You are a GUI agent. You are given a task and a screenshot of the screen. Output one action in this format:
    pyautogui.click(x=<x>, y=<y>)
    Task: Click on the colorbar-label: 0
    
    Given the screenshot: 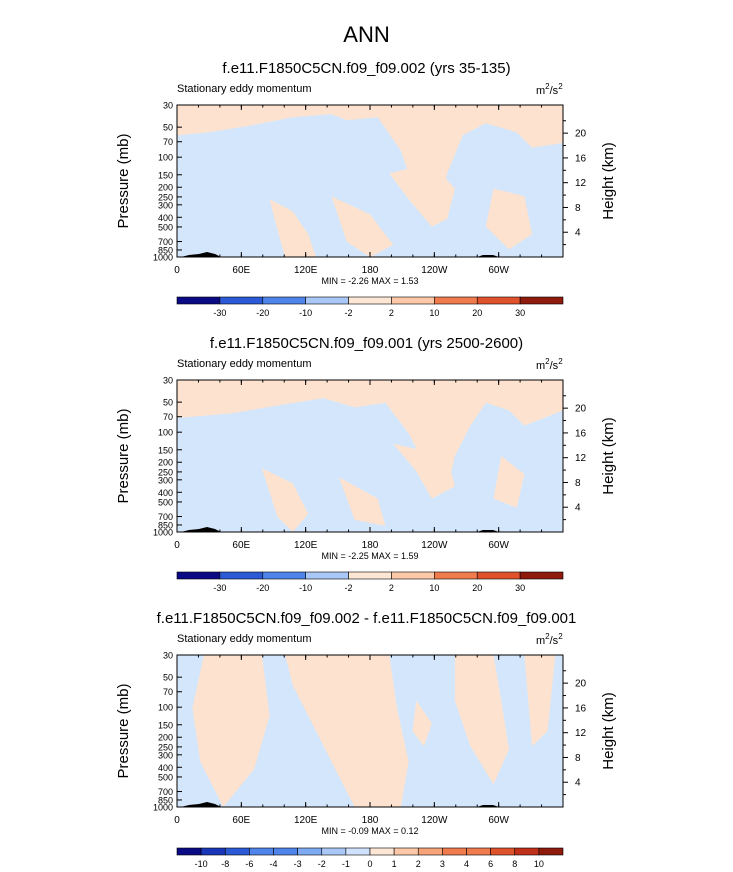 What is the action you would take?
    pyautogui.click(x=369, y=864)
    